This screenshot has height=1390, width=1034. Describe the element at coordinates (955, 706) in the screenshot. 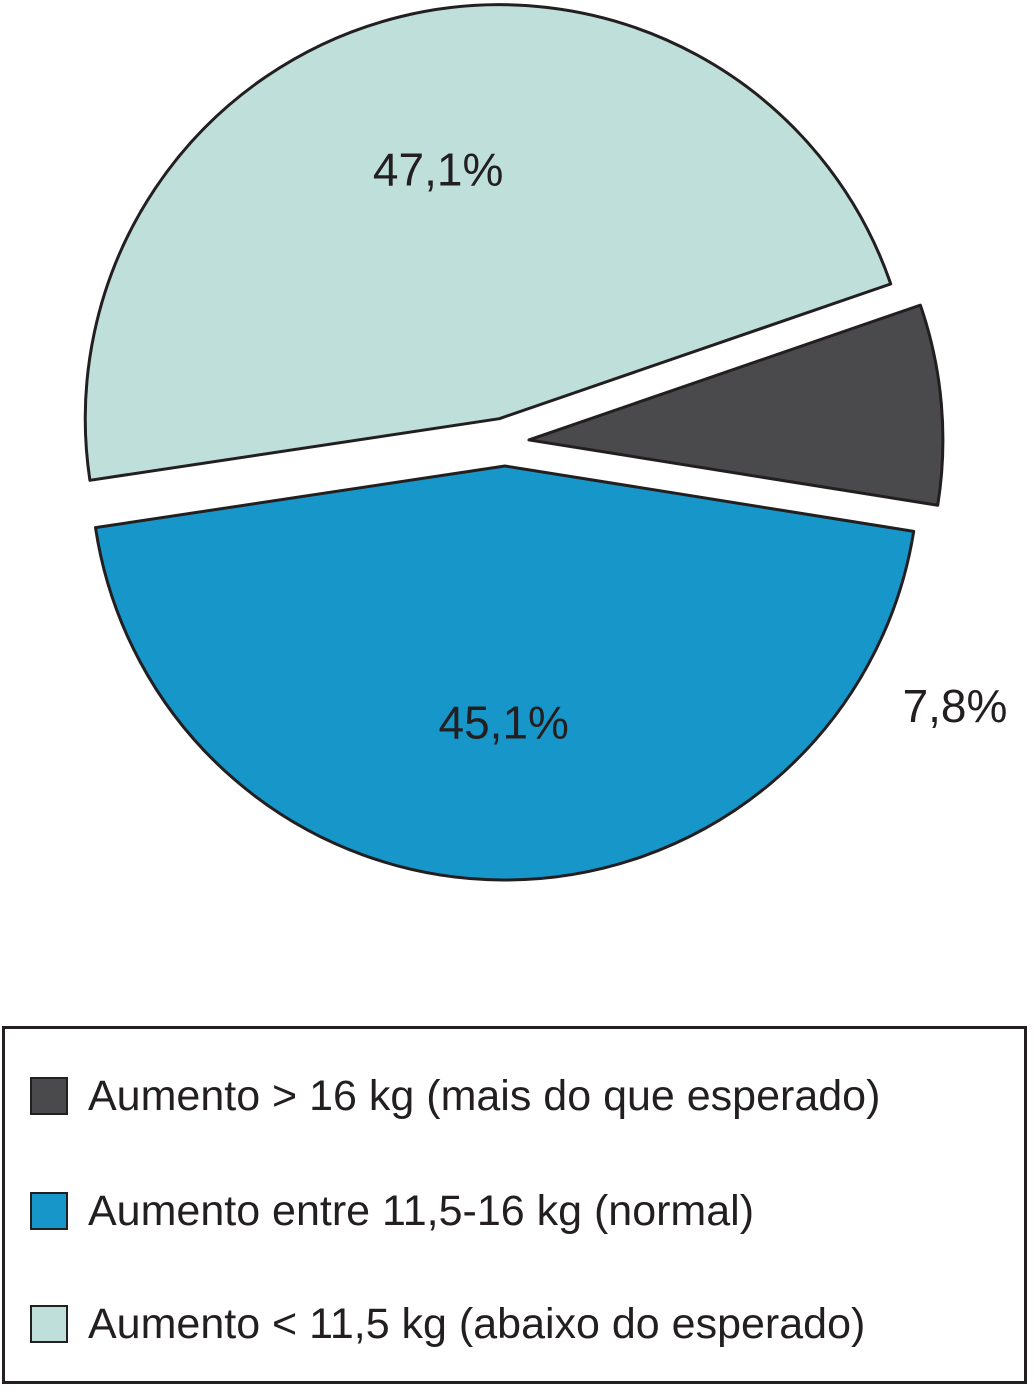

I see `slice-label-above-expected: 7,8%` at that location.